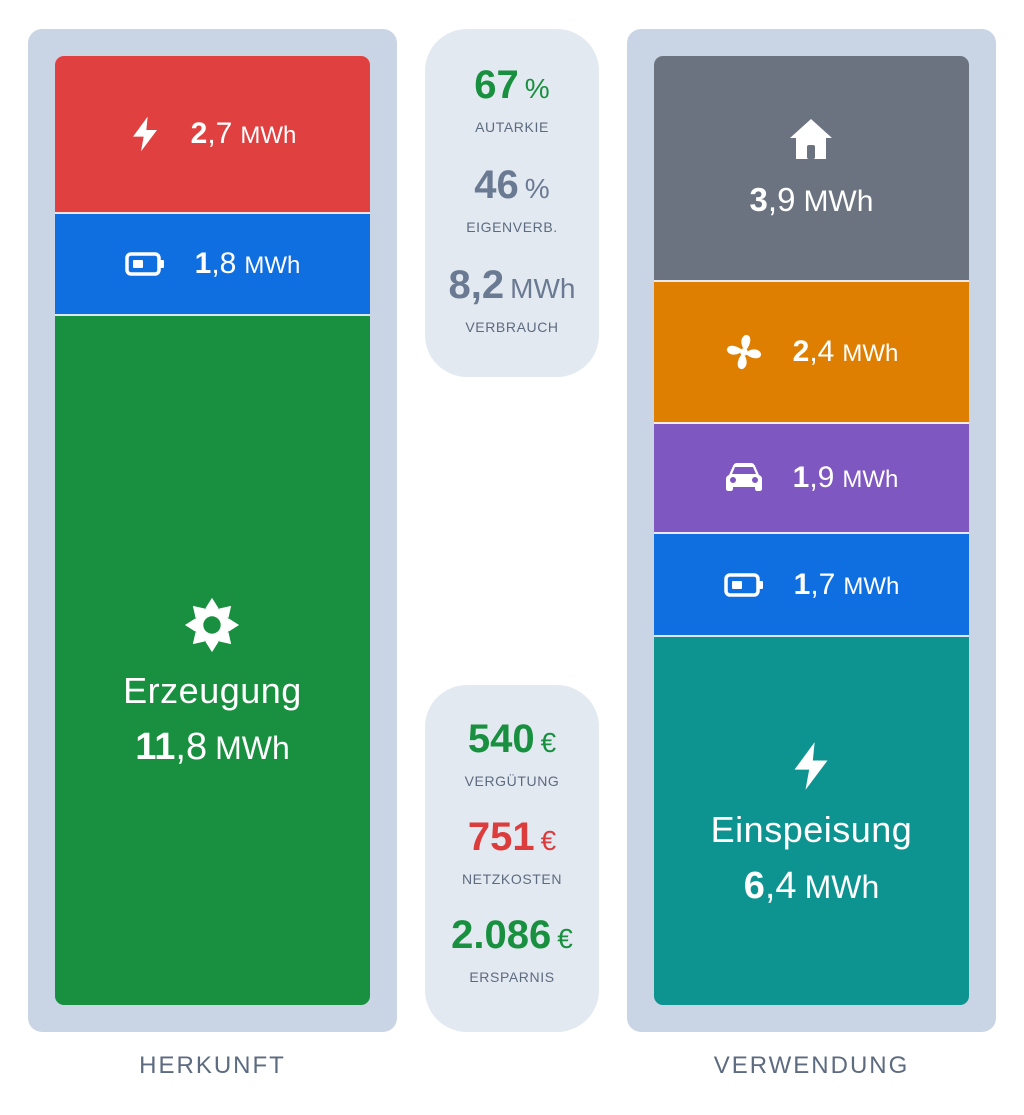  I want to click on herkunft-batterie-segment: 1,8 MWh, so click(212, 265).